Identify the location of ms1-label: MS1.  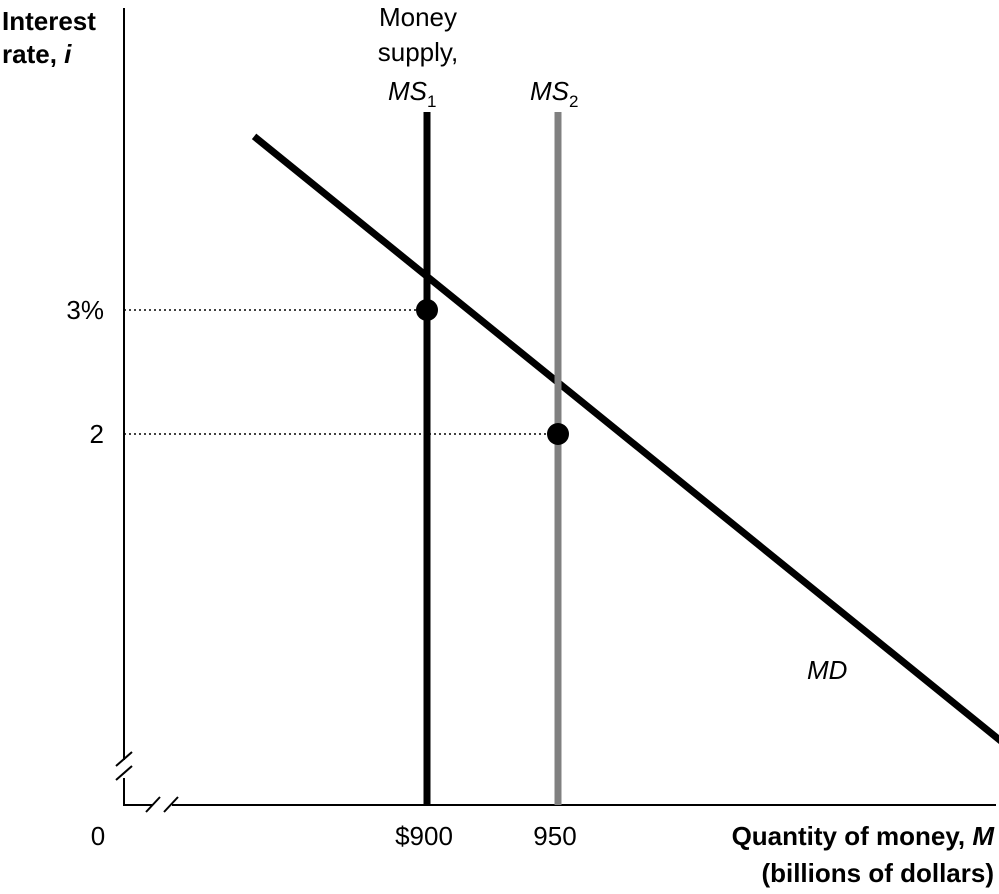
(412, 93).